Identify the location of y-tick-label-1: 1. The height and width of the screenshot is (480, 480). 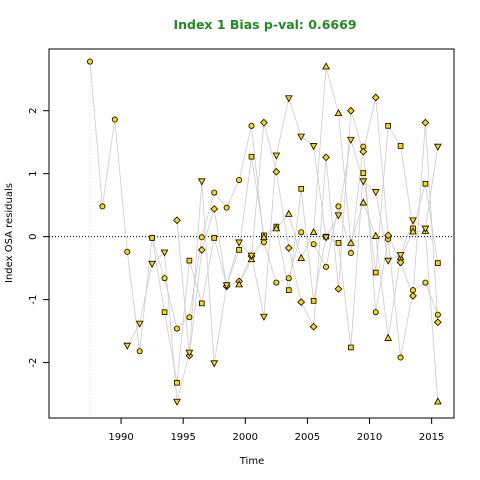
(33, 173).